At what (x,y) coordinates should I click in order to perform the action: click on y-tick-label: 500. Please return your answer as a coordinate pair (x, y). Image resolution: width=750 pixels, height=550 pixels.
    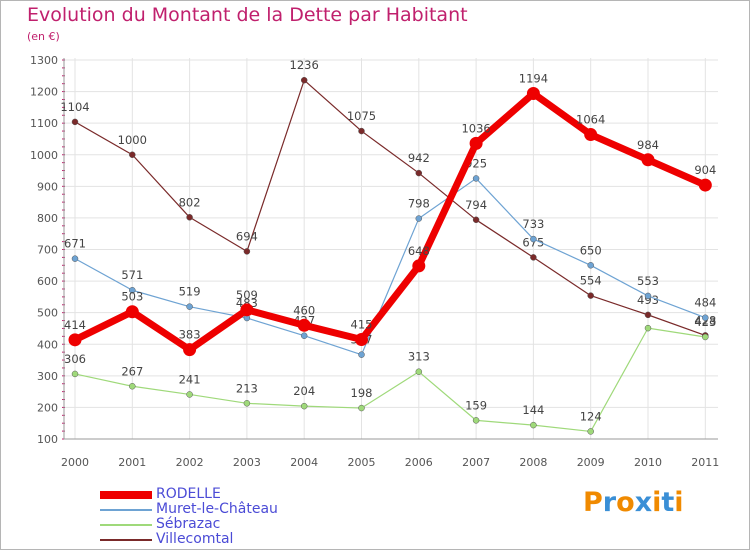
    Looking at the image, I should click on (47, 313).